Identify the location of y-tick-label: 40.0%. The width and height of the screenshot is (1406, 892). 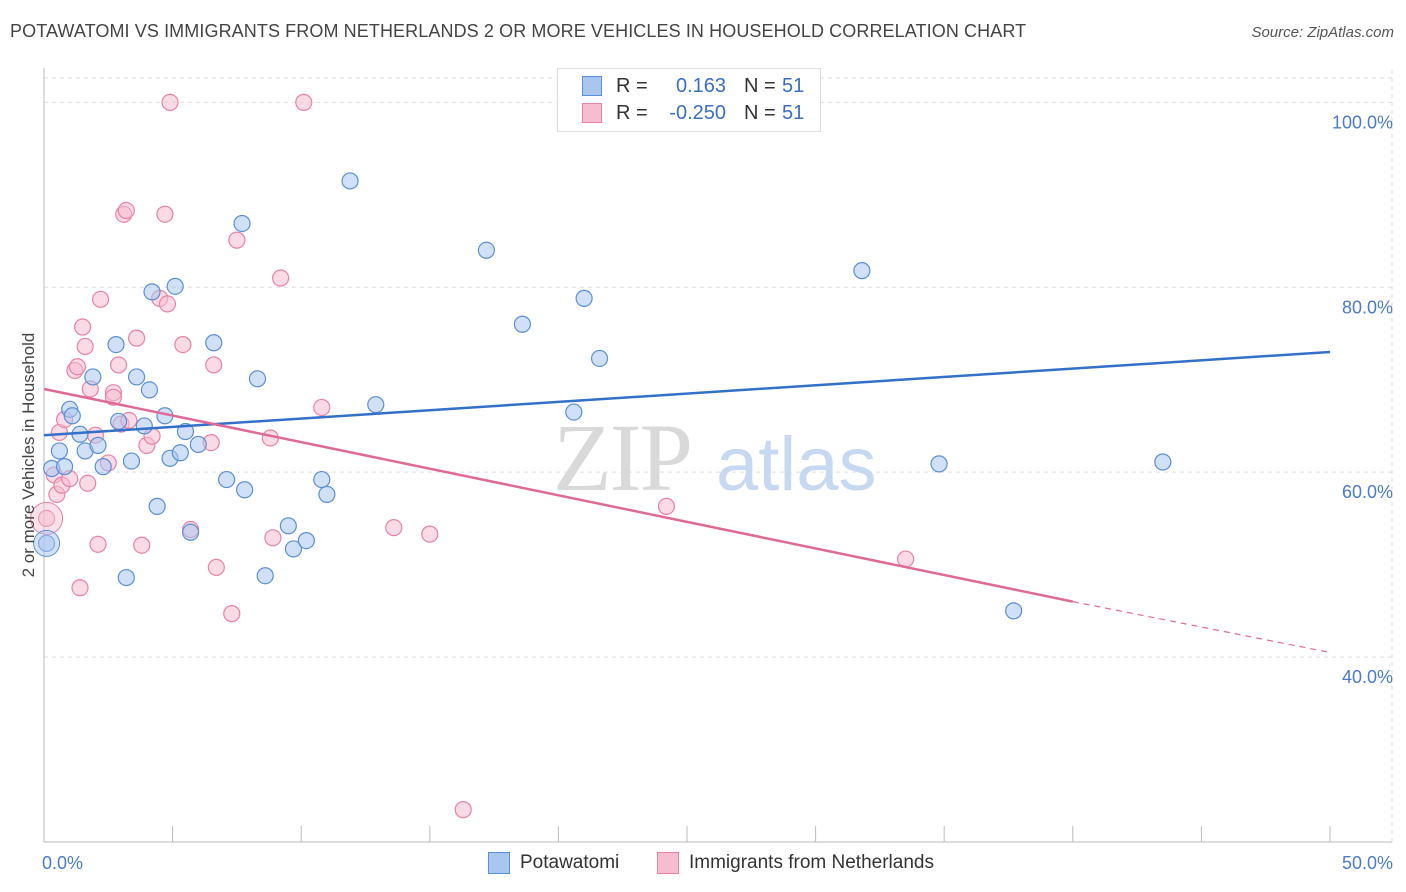
(1367, 677).